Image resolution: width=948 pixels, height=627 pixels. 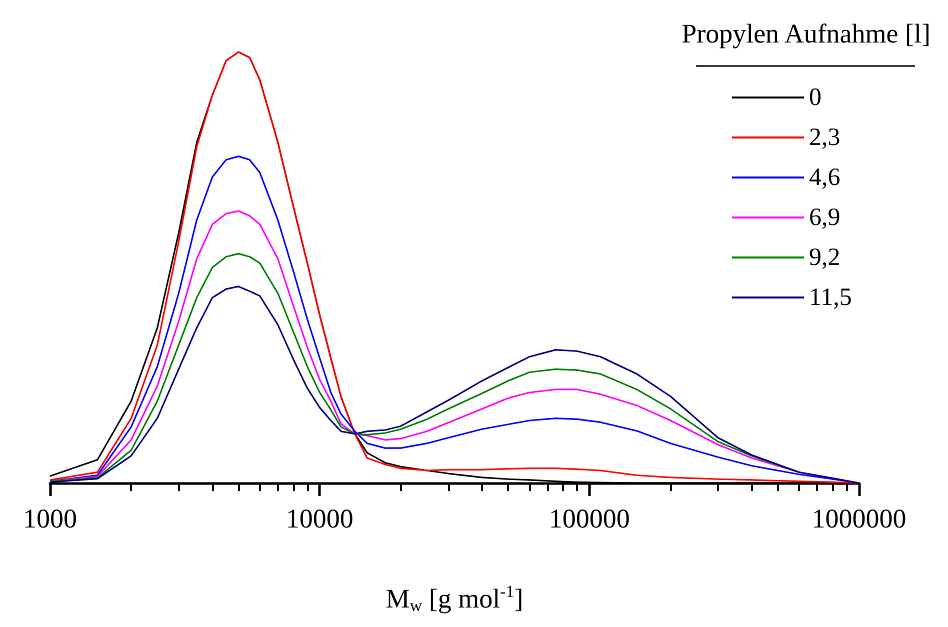 I want to click on legend-label: 0, so click(x=815, y=97).